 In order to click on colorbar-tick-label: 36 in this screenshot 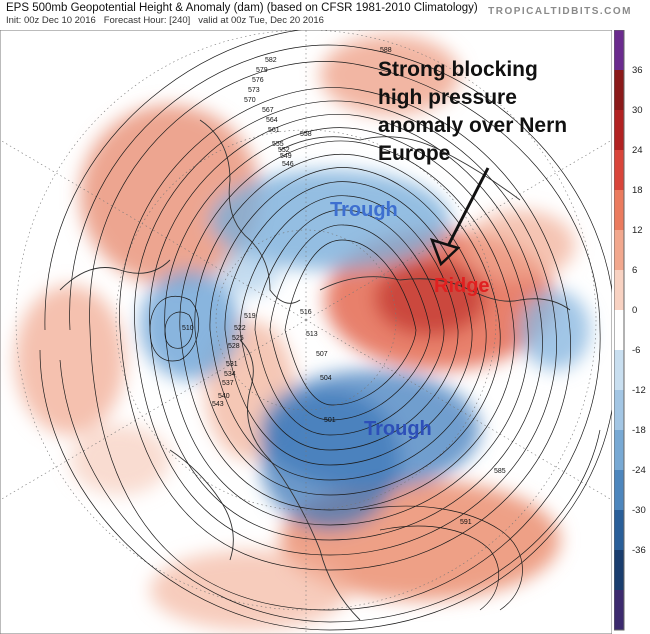, I will do `click(637, 70)`.